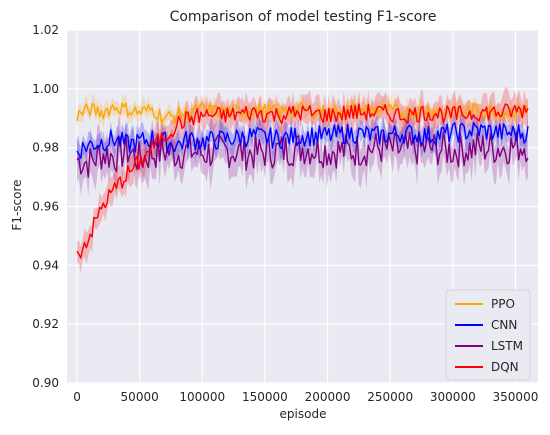  What do you see at coordinates (390, 397) in the screenshot?
I see `x-tick-label: 250000` at bounding box center [390, 397].